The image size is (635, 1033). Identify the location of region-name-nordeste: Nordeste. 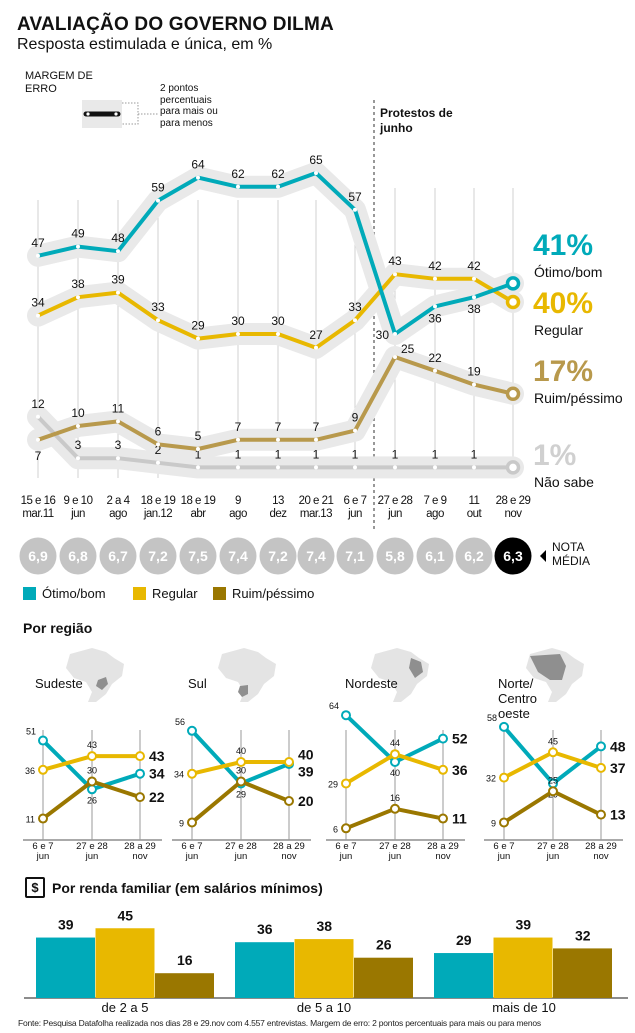
(371, 683).